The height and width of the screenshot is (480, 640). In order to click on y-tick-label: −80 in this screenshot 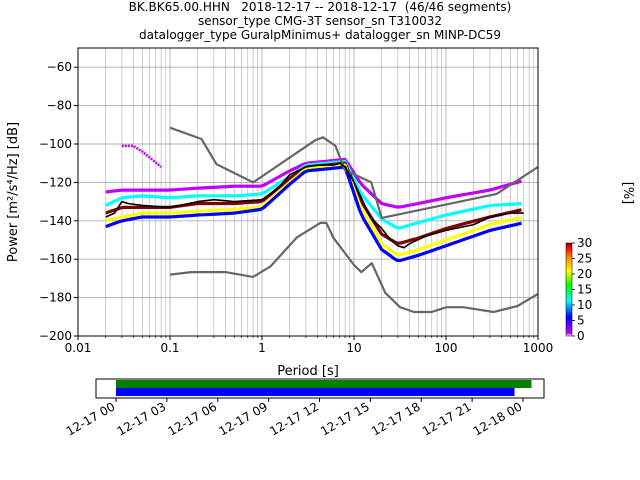, I will do `click(59, 106)`.